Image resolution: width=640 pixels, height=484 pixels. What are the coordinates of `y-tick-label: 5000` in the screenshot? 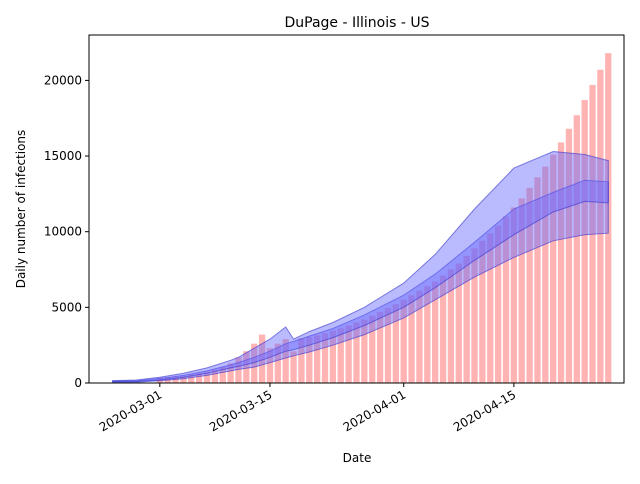 It's located at (66, 307).